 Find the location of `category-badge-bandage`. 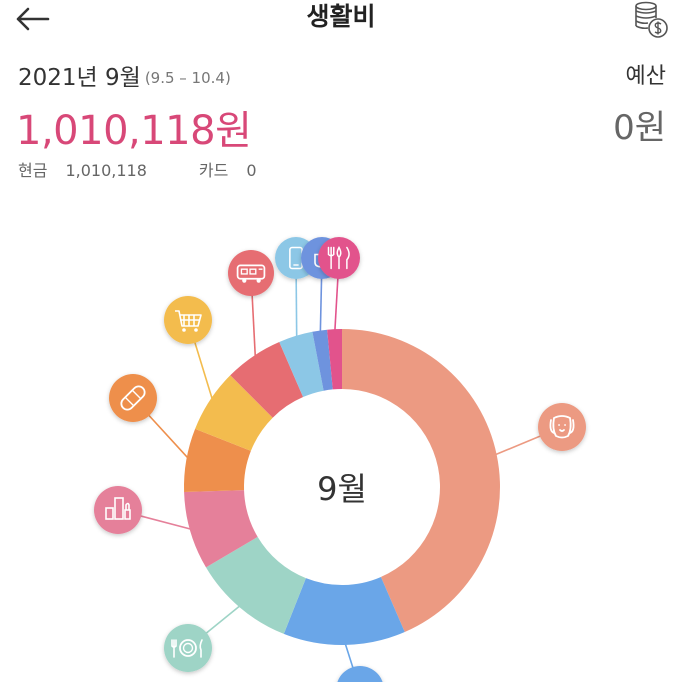

category-badge-bandage is located at coordinates (133, 398).